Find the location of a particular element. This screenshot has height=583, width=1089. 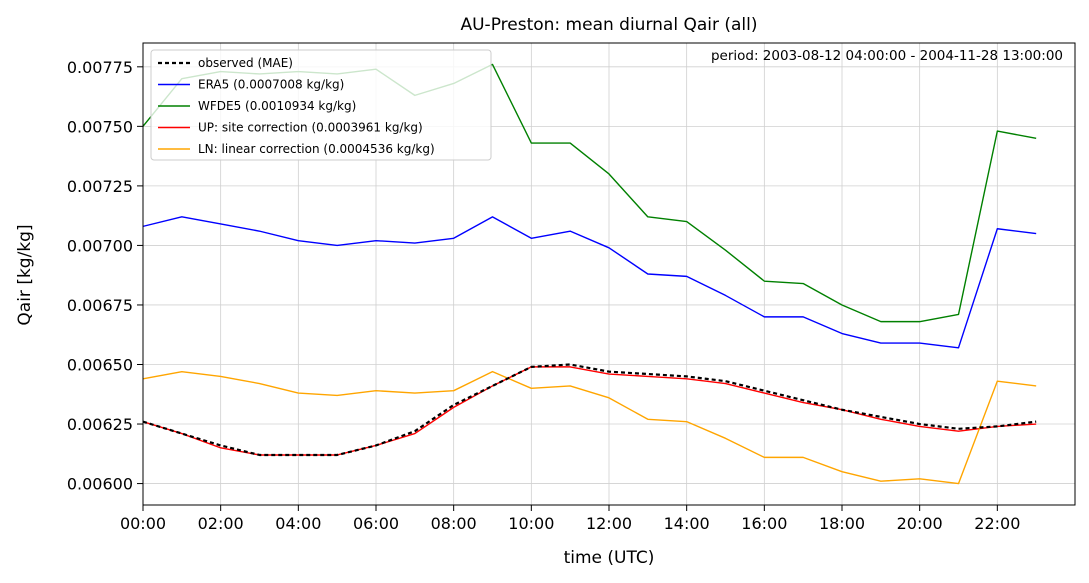

y-tick-label: 0.00650 is located at coordinates (100, 364).